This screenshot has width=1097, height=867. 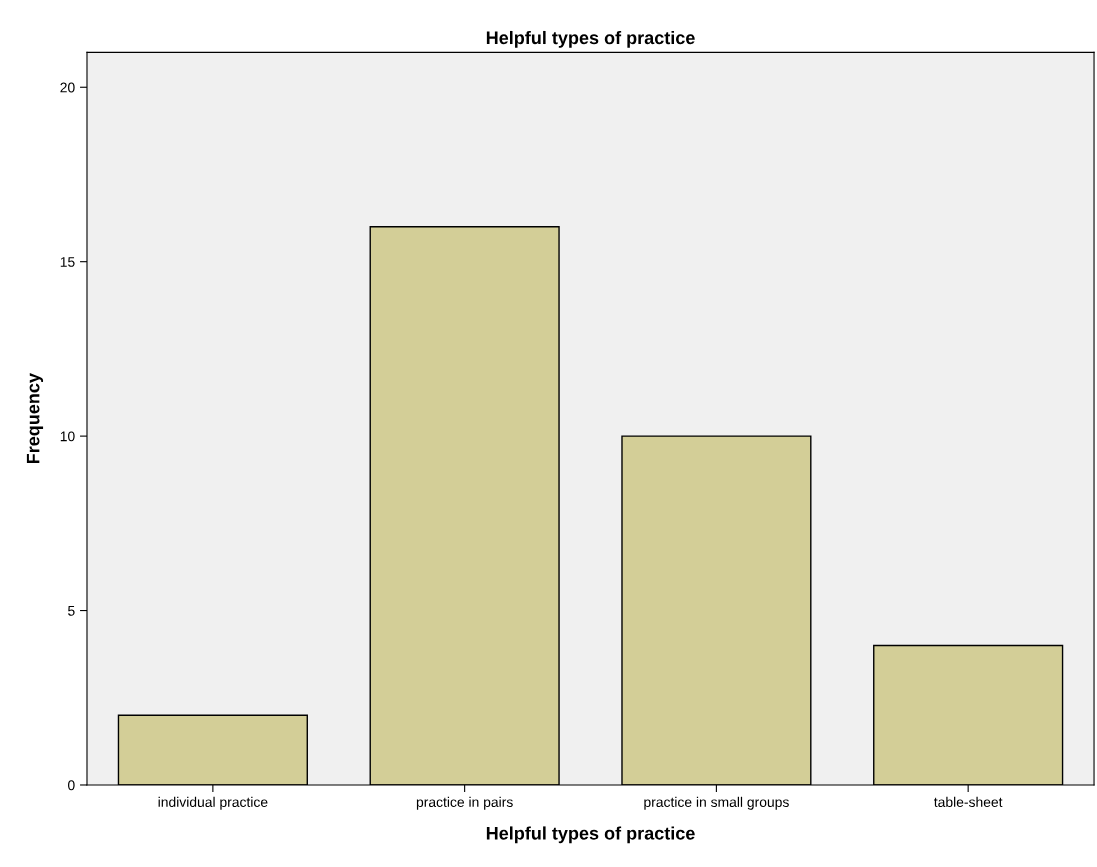 I want to click on chart-title: Helpful types of practice, so click(x=590, y=39).